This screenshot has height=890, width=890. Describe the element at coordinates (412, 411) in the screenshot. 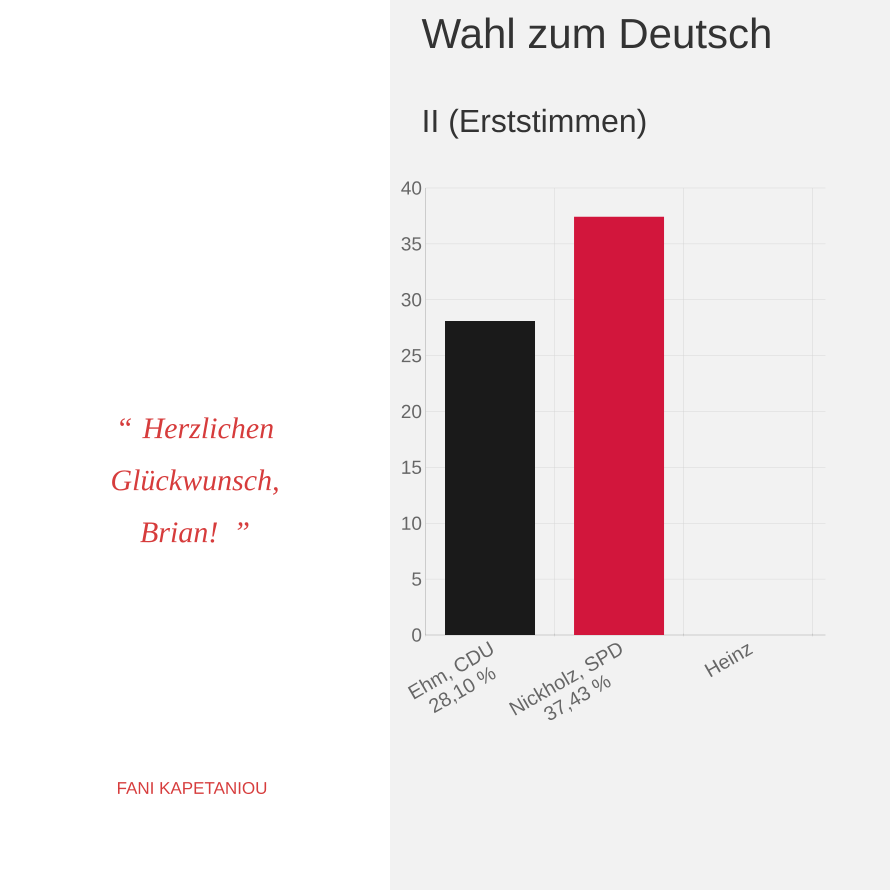

I see `y-tick-label: 20` at that location.